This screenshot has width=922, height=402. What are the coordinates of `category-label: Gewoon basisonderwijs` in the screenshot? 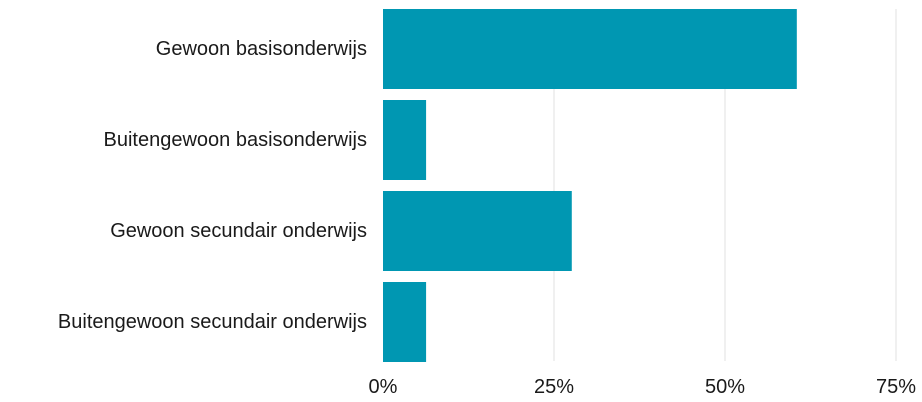 It's located at (261, 49).